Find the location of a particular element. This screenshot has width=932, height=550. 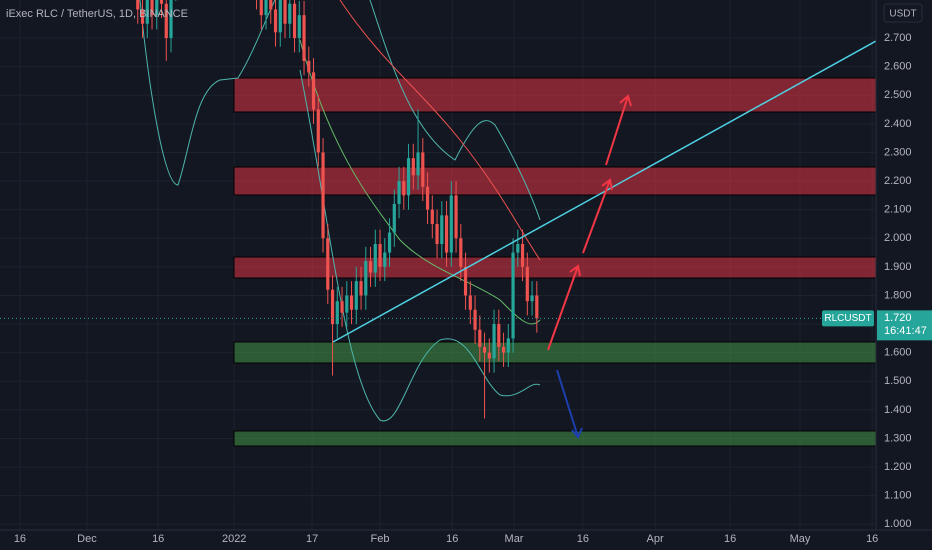

last-price-label: 1.720 is located at coordinates (898, 318).